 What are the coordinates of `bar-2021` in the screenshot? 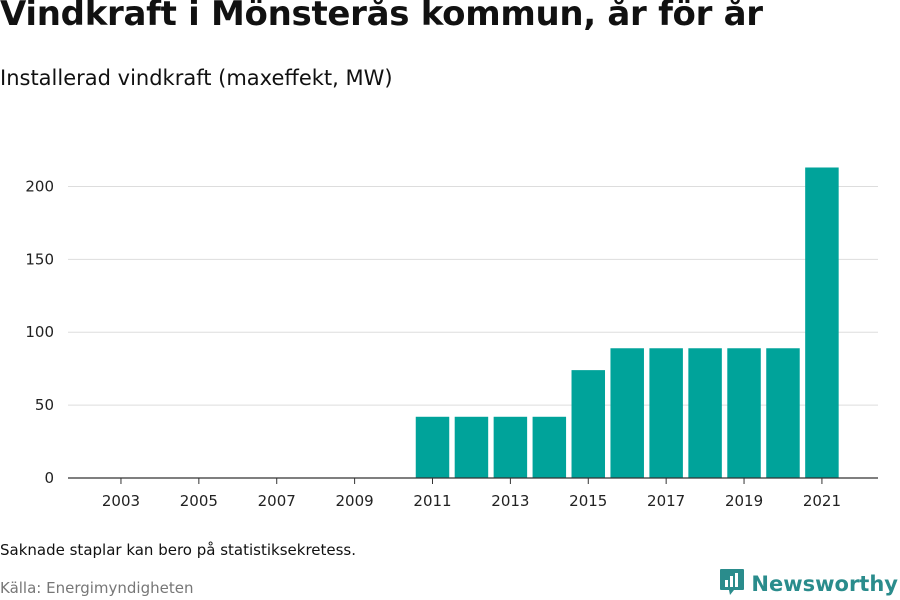 It's located at (822, 322).